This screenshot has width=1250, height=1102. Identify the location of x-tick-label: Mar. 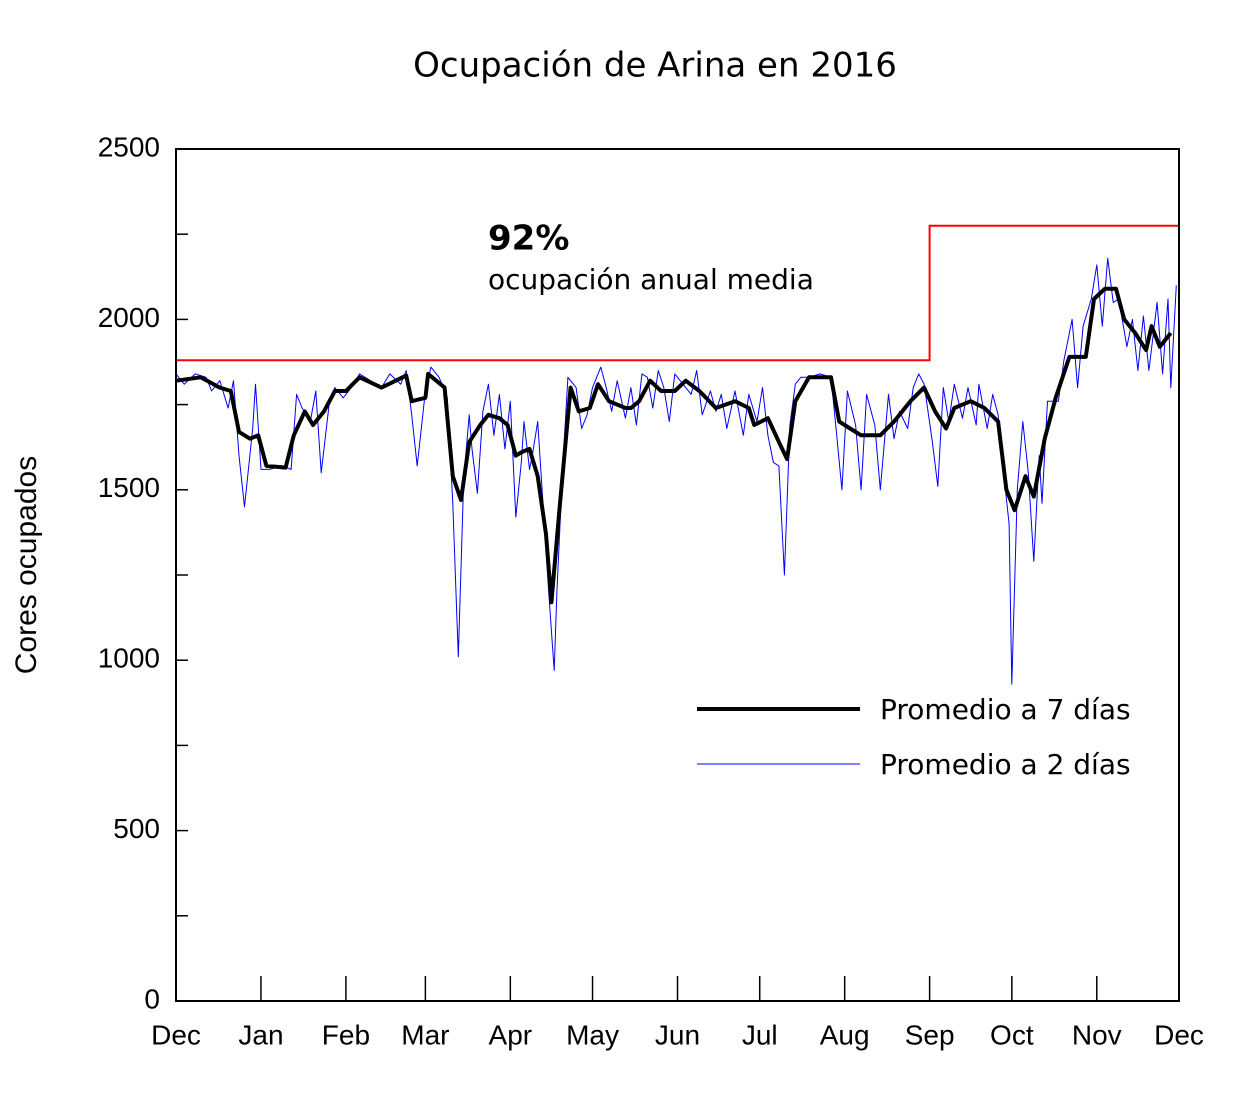
(425, 1034).